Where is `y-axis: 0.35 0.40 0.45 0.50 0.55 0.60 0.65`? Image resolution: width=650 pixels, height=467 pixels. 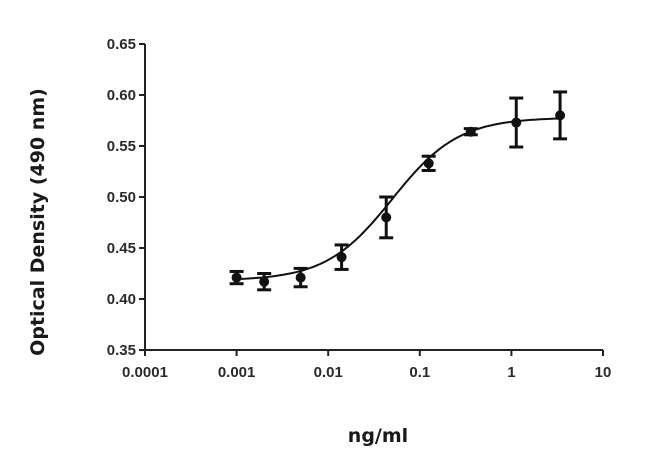 y-axis: 0.35 0.40 0.45 0.50 0.55 0.60 0.65 is located at coordinates (126, 197).